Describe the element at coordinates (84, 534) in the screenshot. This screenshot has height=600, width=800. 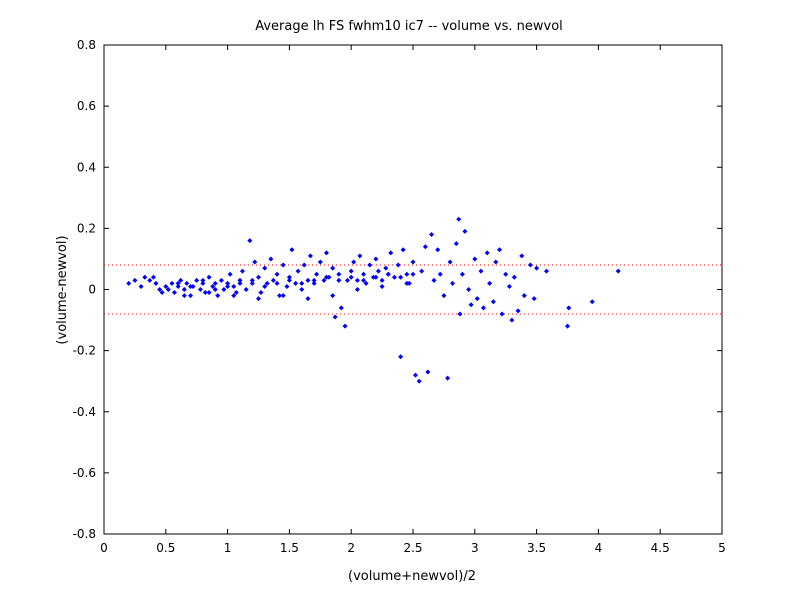
I see `y-tick-label: -0.8` at that location.